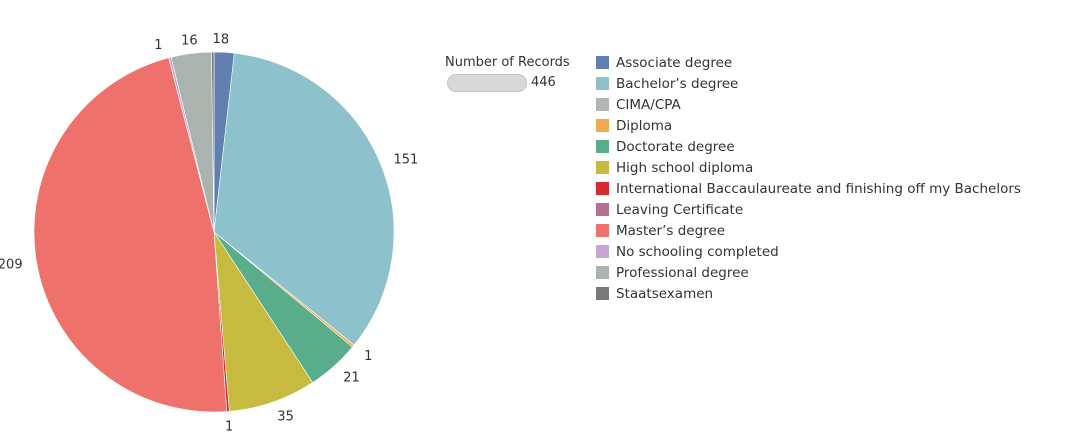  What do you see at coordinates (674, 62) in the screenshot?
I see `legend-label: Associate degree` at bounding box center [674, 62].